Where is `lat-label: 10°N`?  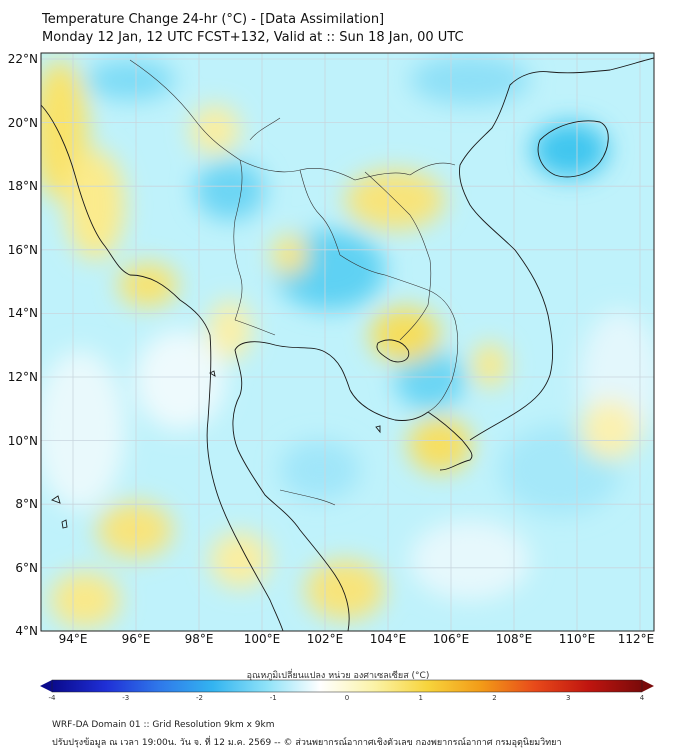 lat-label: 10°N is located at coordinates (22, 441).